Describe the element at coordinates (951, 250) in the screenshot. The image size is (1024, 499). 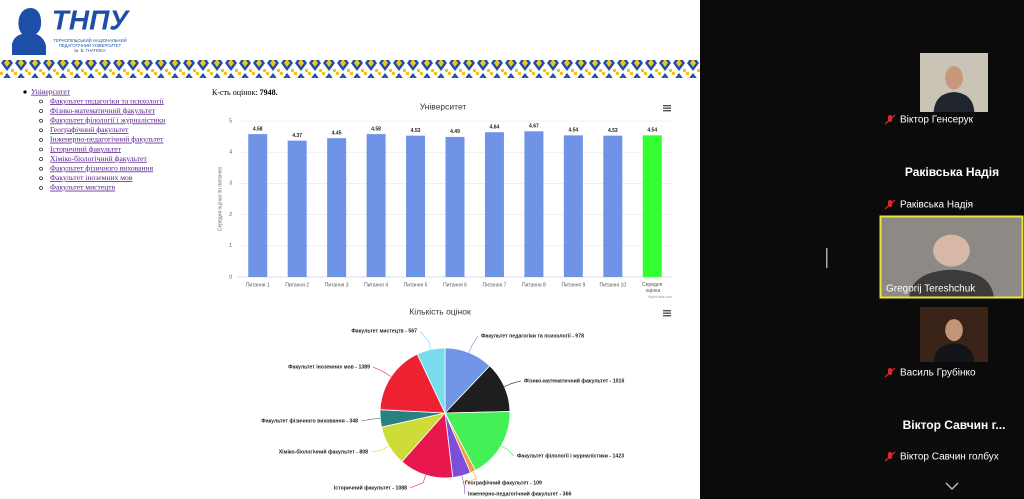
I see `person-head` at that location.